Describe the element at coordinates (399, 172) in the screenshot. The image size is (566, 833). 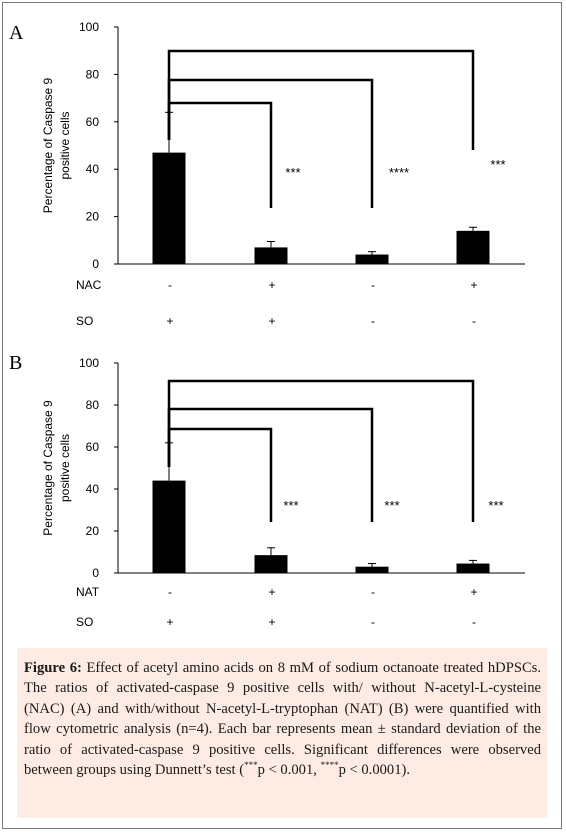
I see `significance-label: ****` at that location.